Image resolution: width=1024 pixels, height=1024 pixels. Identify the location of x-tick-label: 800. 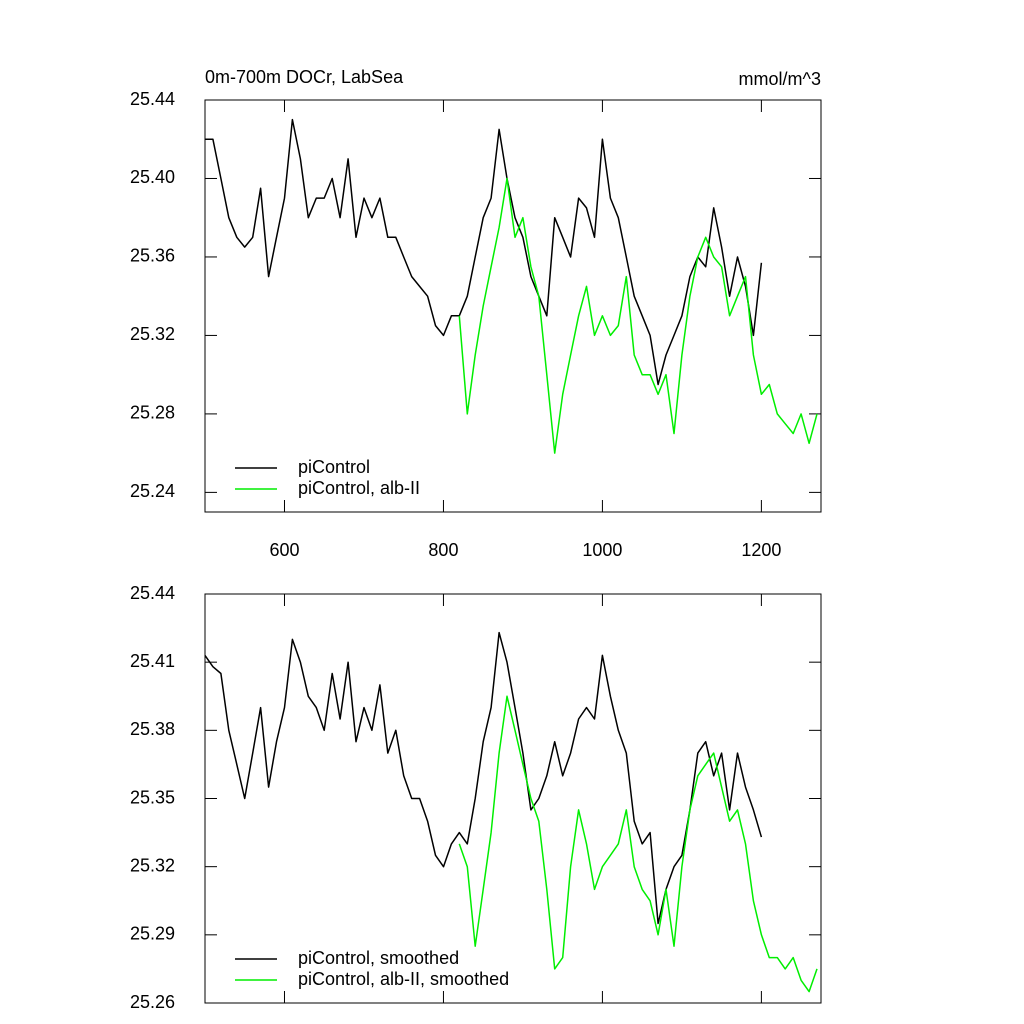
(443, 550).